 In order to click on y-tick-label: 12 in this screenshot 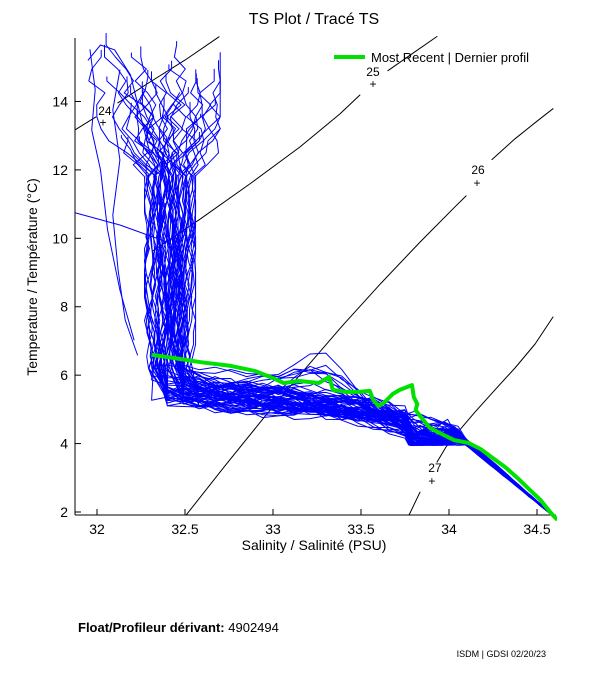, I will do `click(60, 170)`.